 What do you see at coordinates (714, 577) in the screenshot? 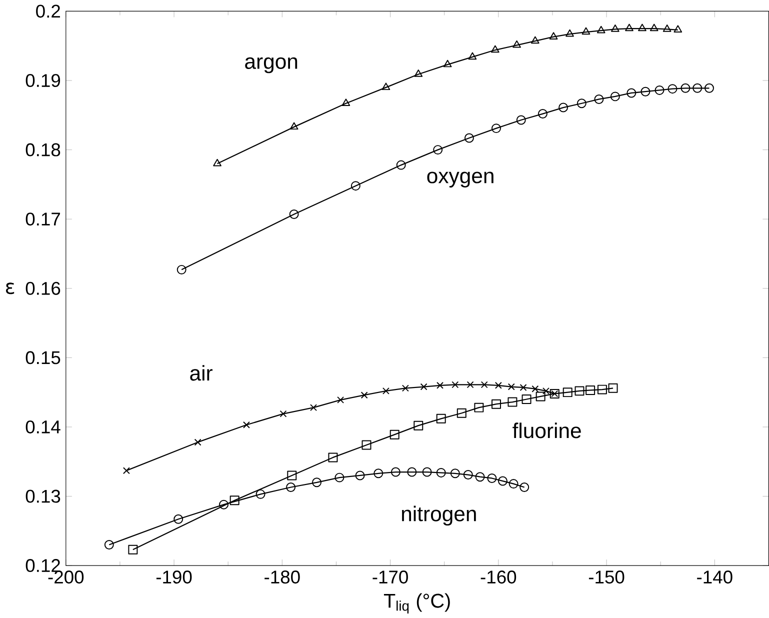
I see `x-tick-label: -140` at bounding box center [714, 577].